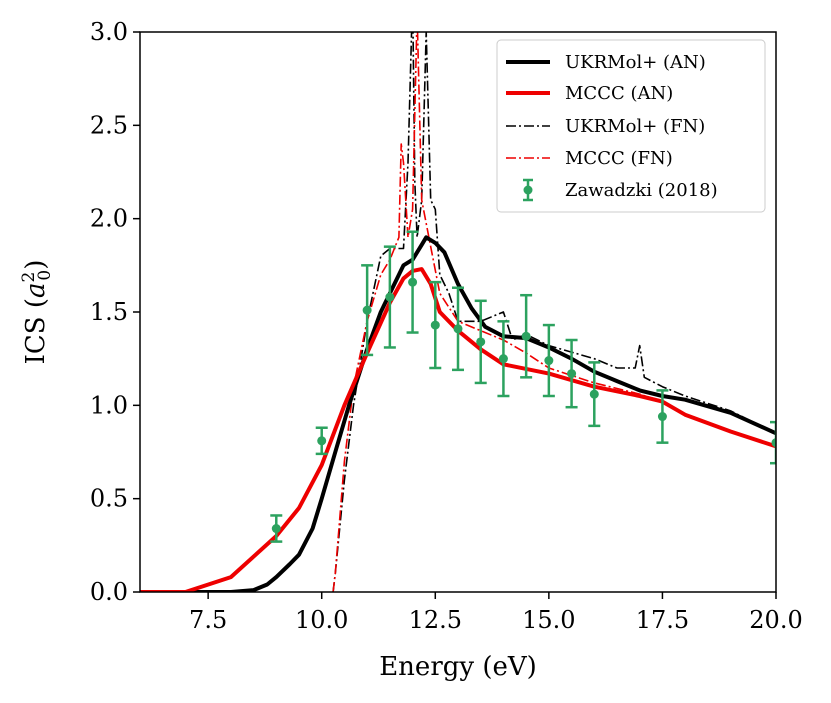  What do you see at coordinates (619, 158) in the screenshot?
I see `legend-label-mccc-fn: MCCC (FN)` at bounding box center [619, 158].